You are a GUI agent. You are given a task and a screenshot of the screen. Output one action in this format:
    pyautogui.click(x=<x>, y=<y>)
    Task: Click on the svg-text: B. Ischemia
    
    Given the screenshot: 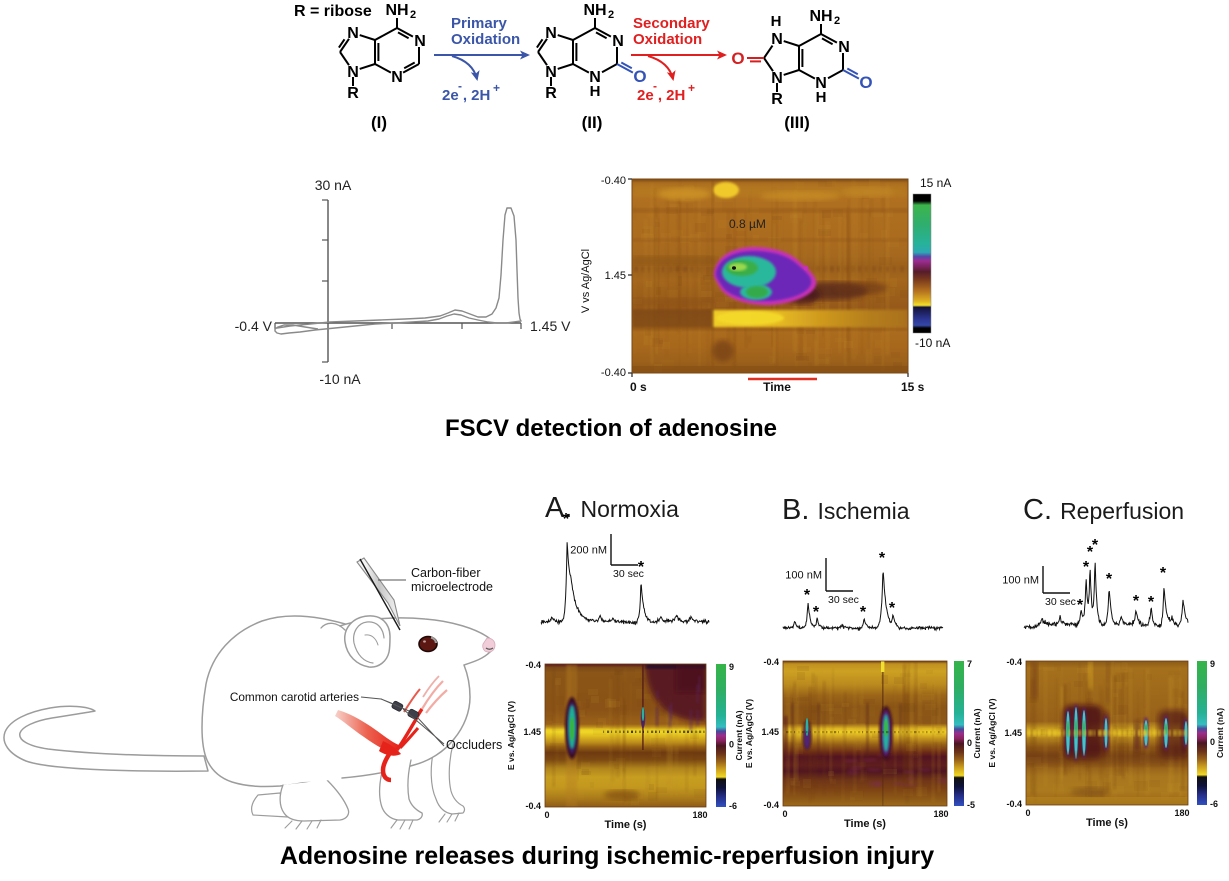 What is the action you would take?
    pyautogui.click(x=846, y=510)
    